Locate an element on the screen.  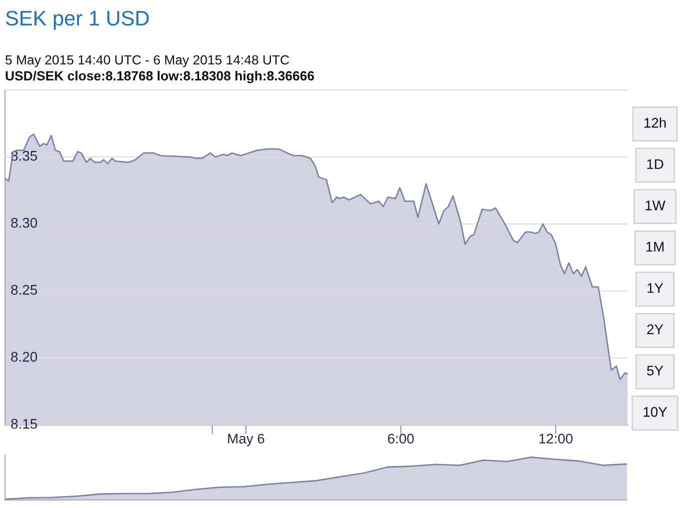
text: 12h is located at coordinates (655, 123).